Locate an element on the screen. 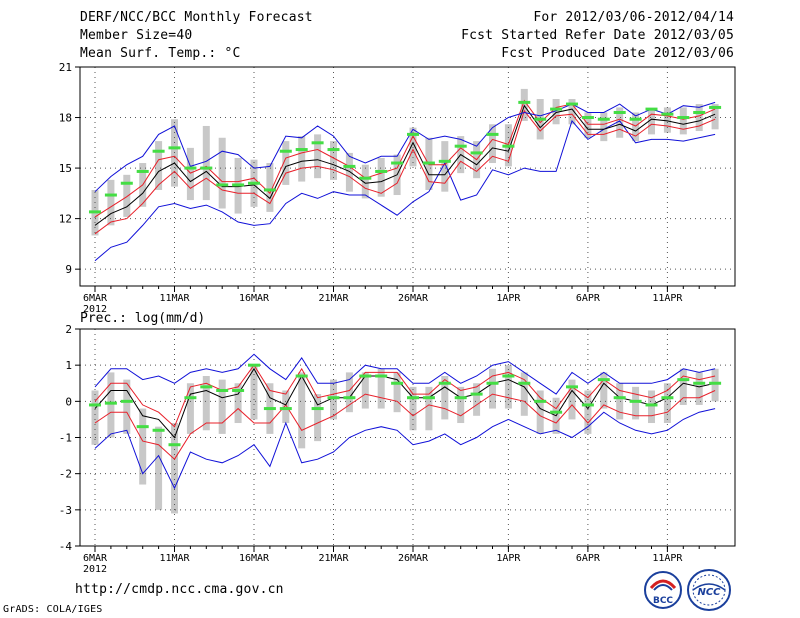 Image resolution: width=800 pixels, height=618 pixels. chart-title: DERF/NCC/BCC Monthly Forecast is located at coordinates (196, 17).